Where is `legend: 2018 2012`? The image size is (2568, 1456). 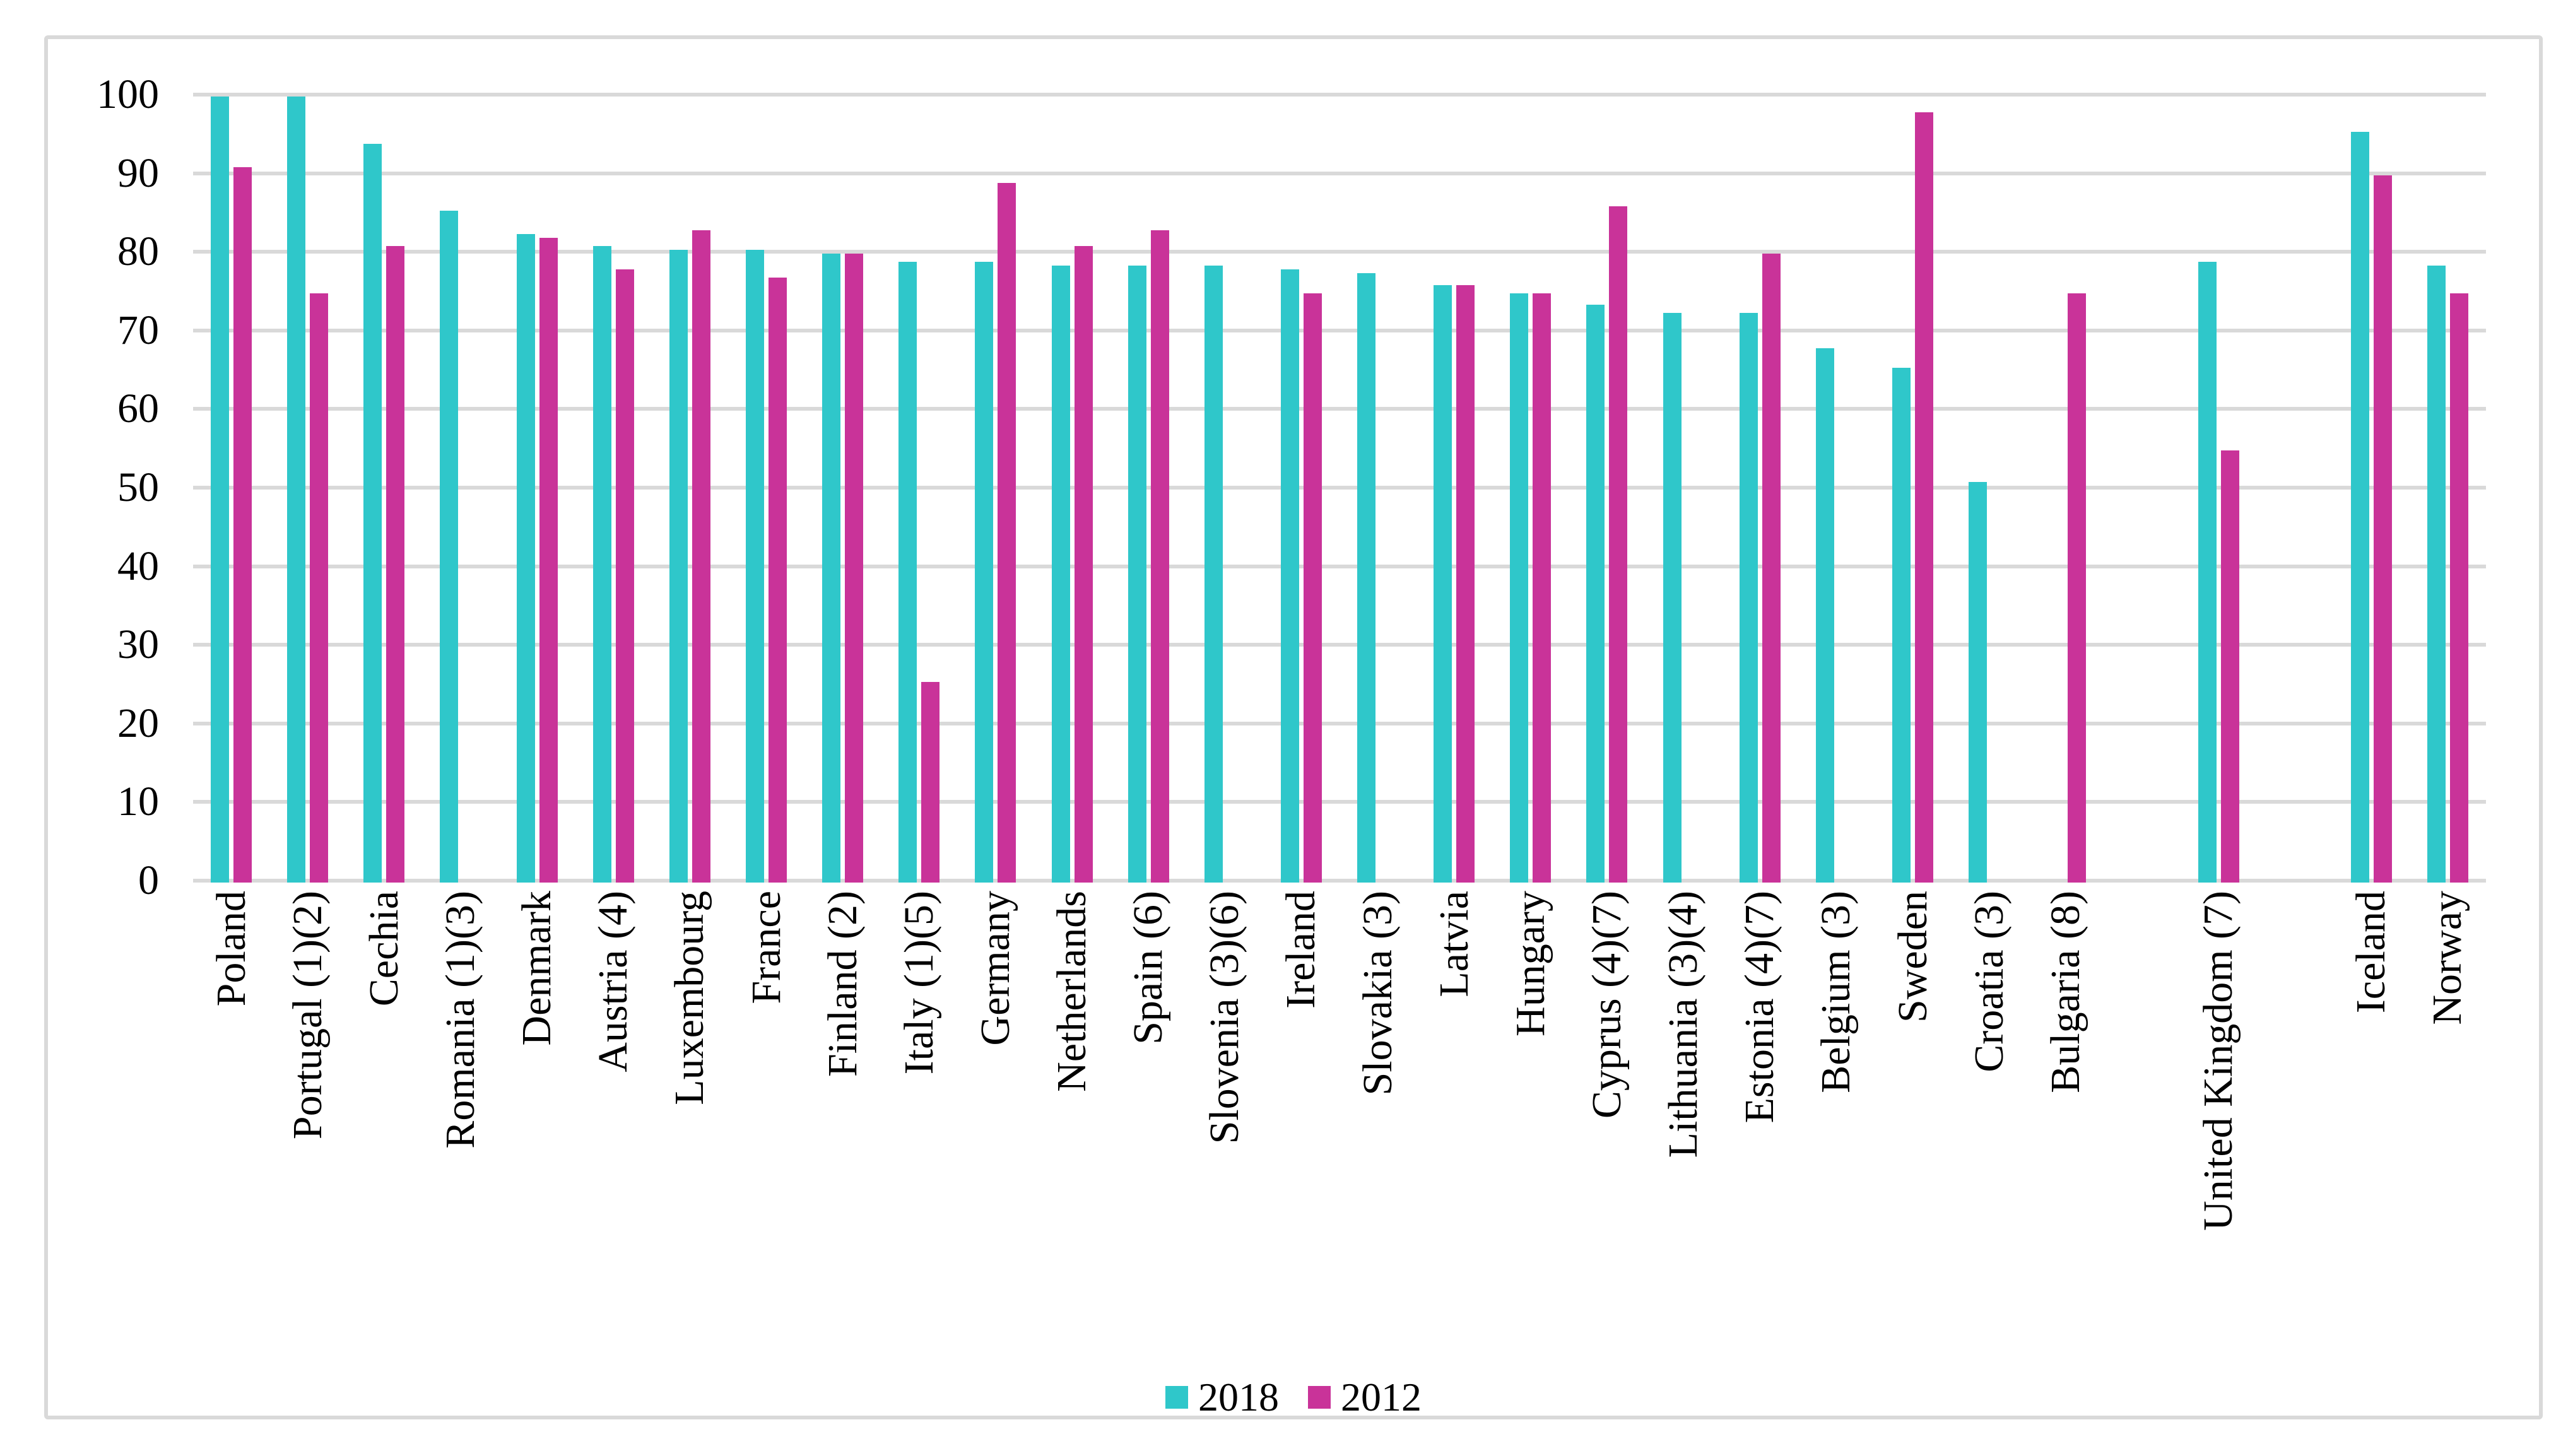
legend: 2018 2012 is located at coordinates (1294, 1397).